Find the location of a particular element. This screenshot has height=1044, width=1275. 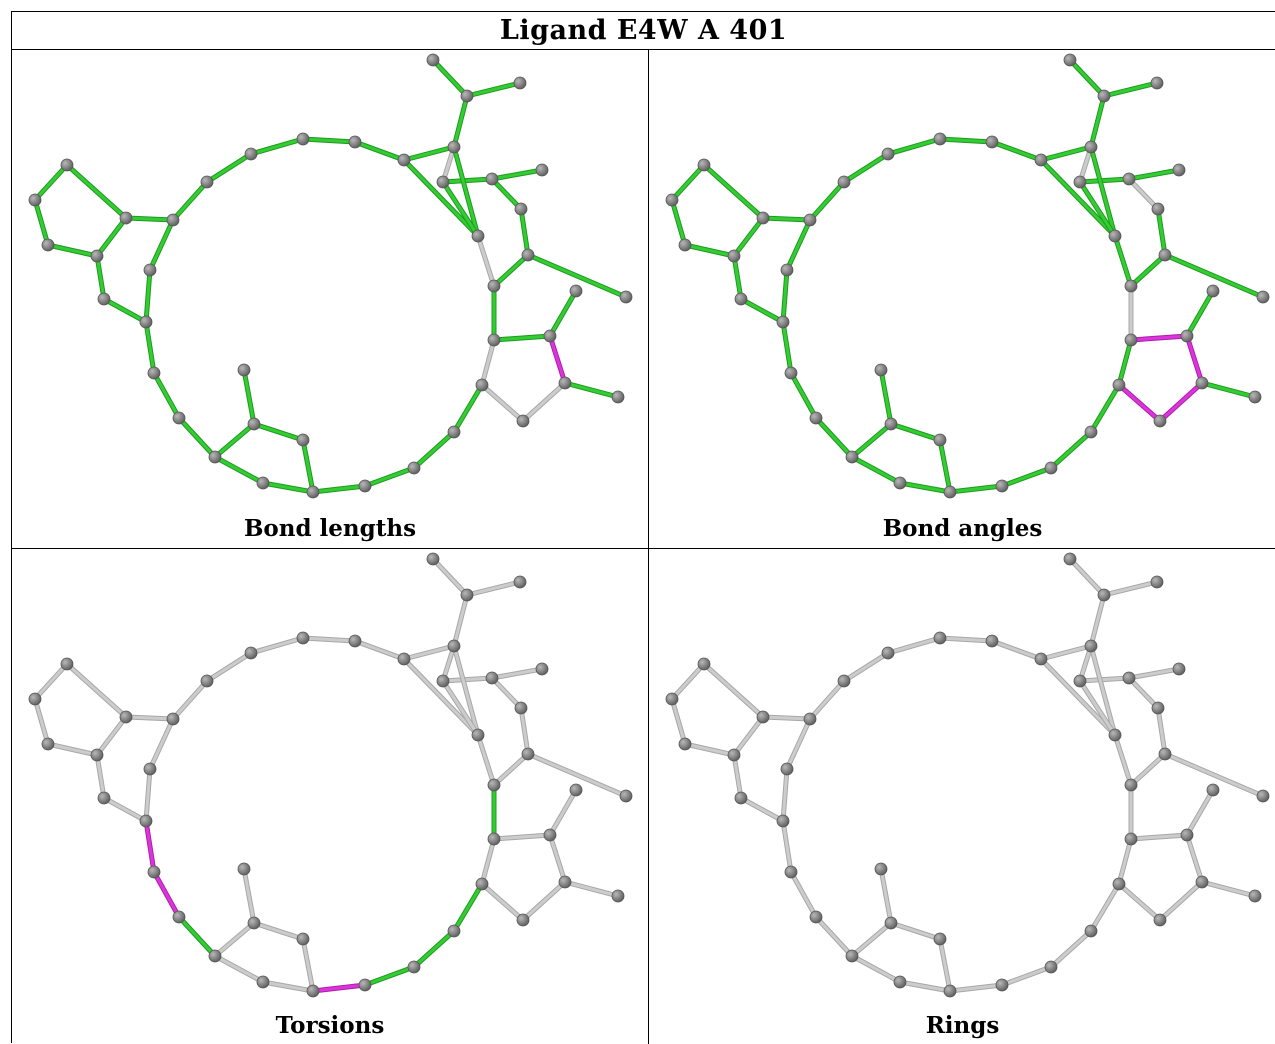

bond-lengths-caption: Bond lengths is located at coordinates (330, 528).